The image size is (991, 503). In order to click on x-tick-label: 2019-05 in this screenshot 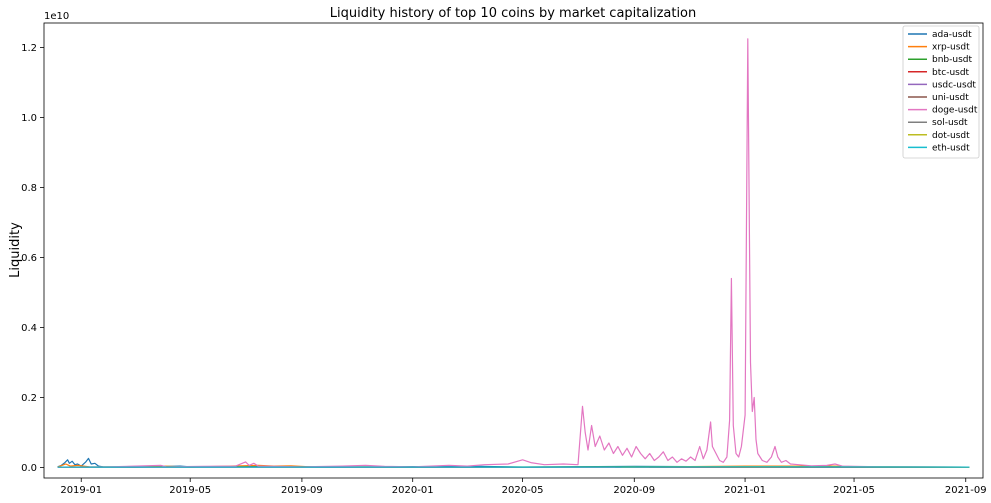, I will do `click(190, 490)`.